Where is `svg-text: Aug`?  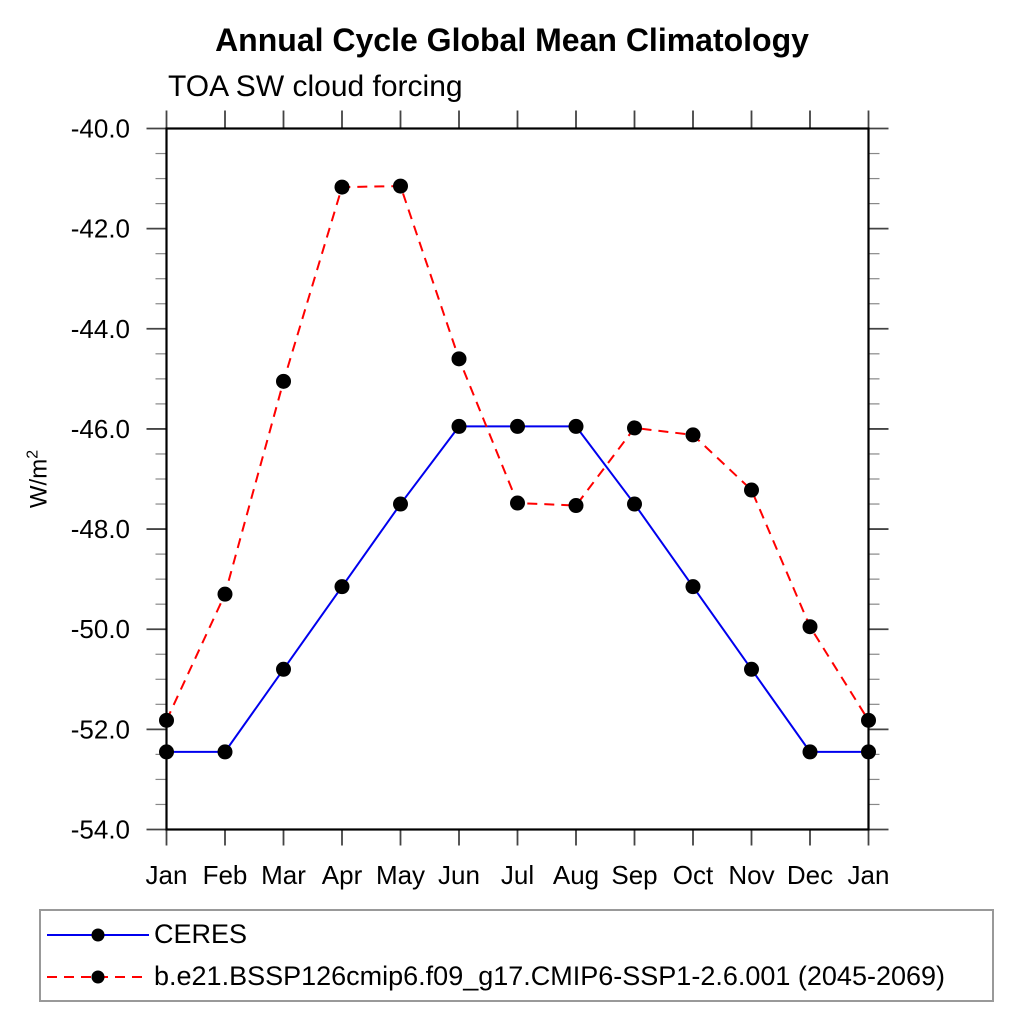
svg-text: Aug is located at coordinates (576, 875).